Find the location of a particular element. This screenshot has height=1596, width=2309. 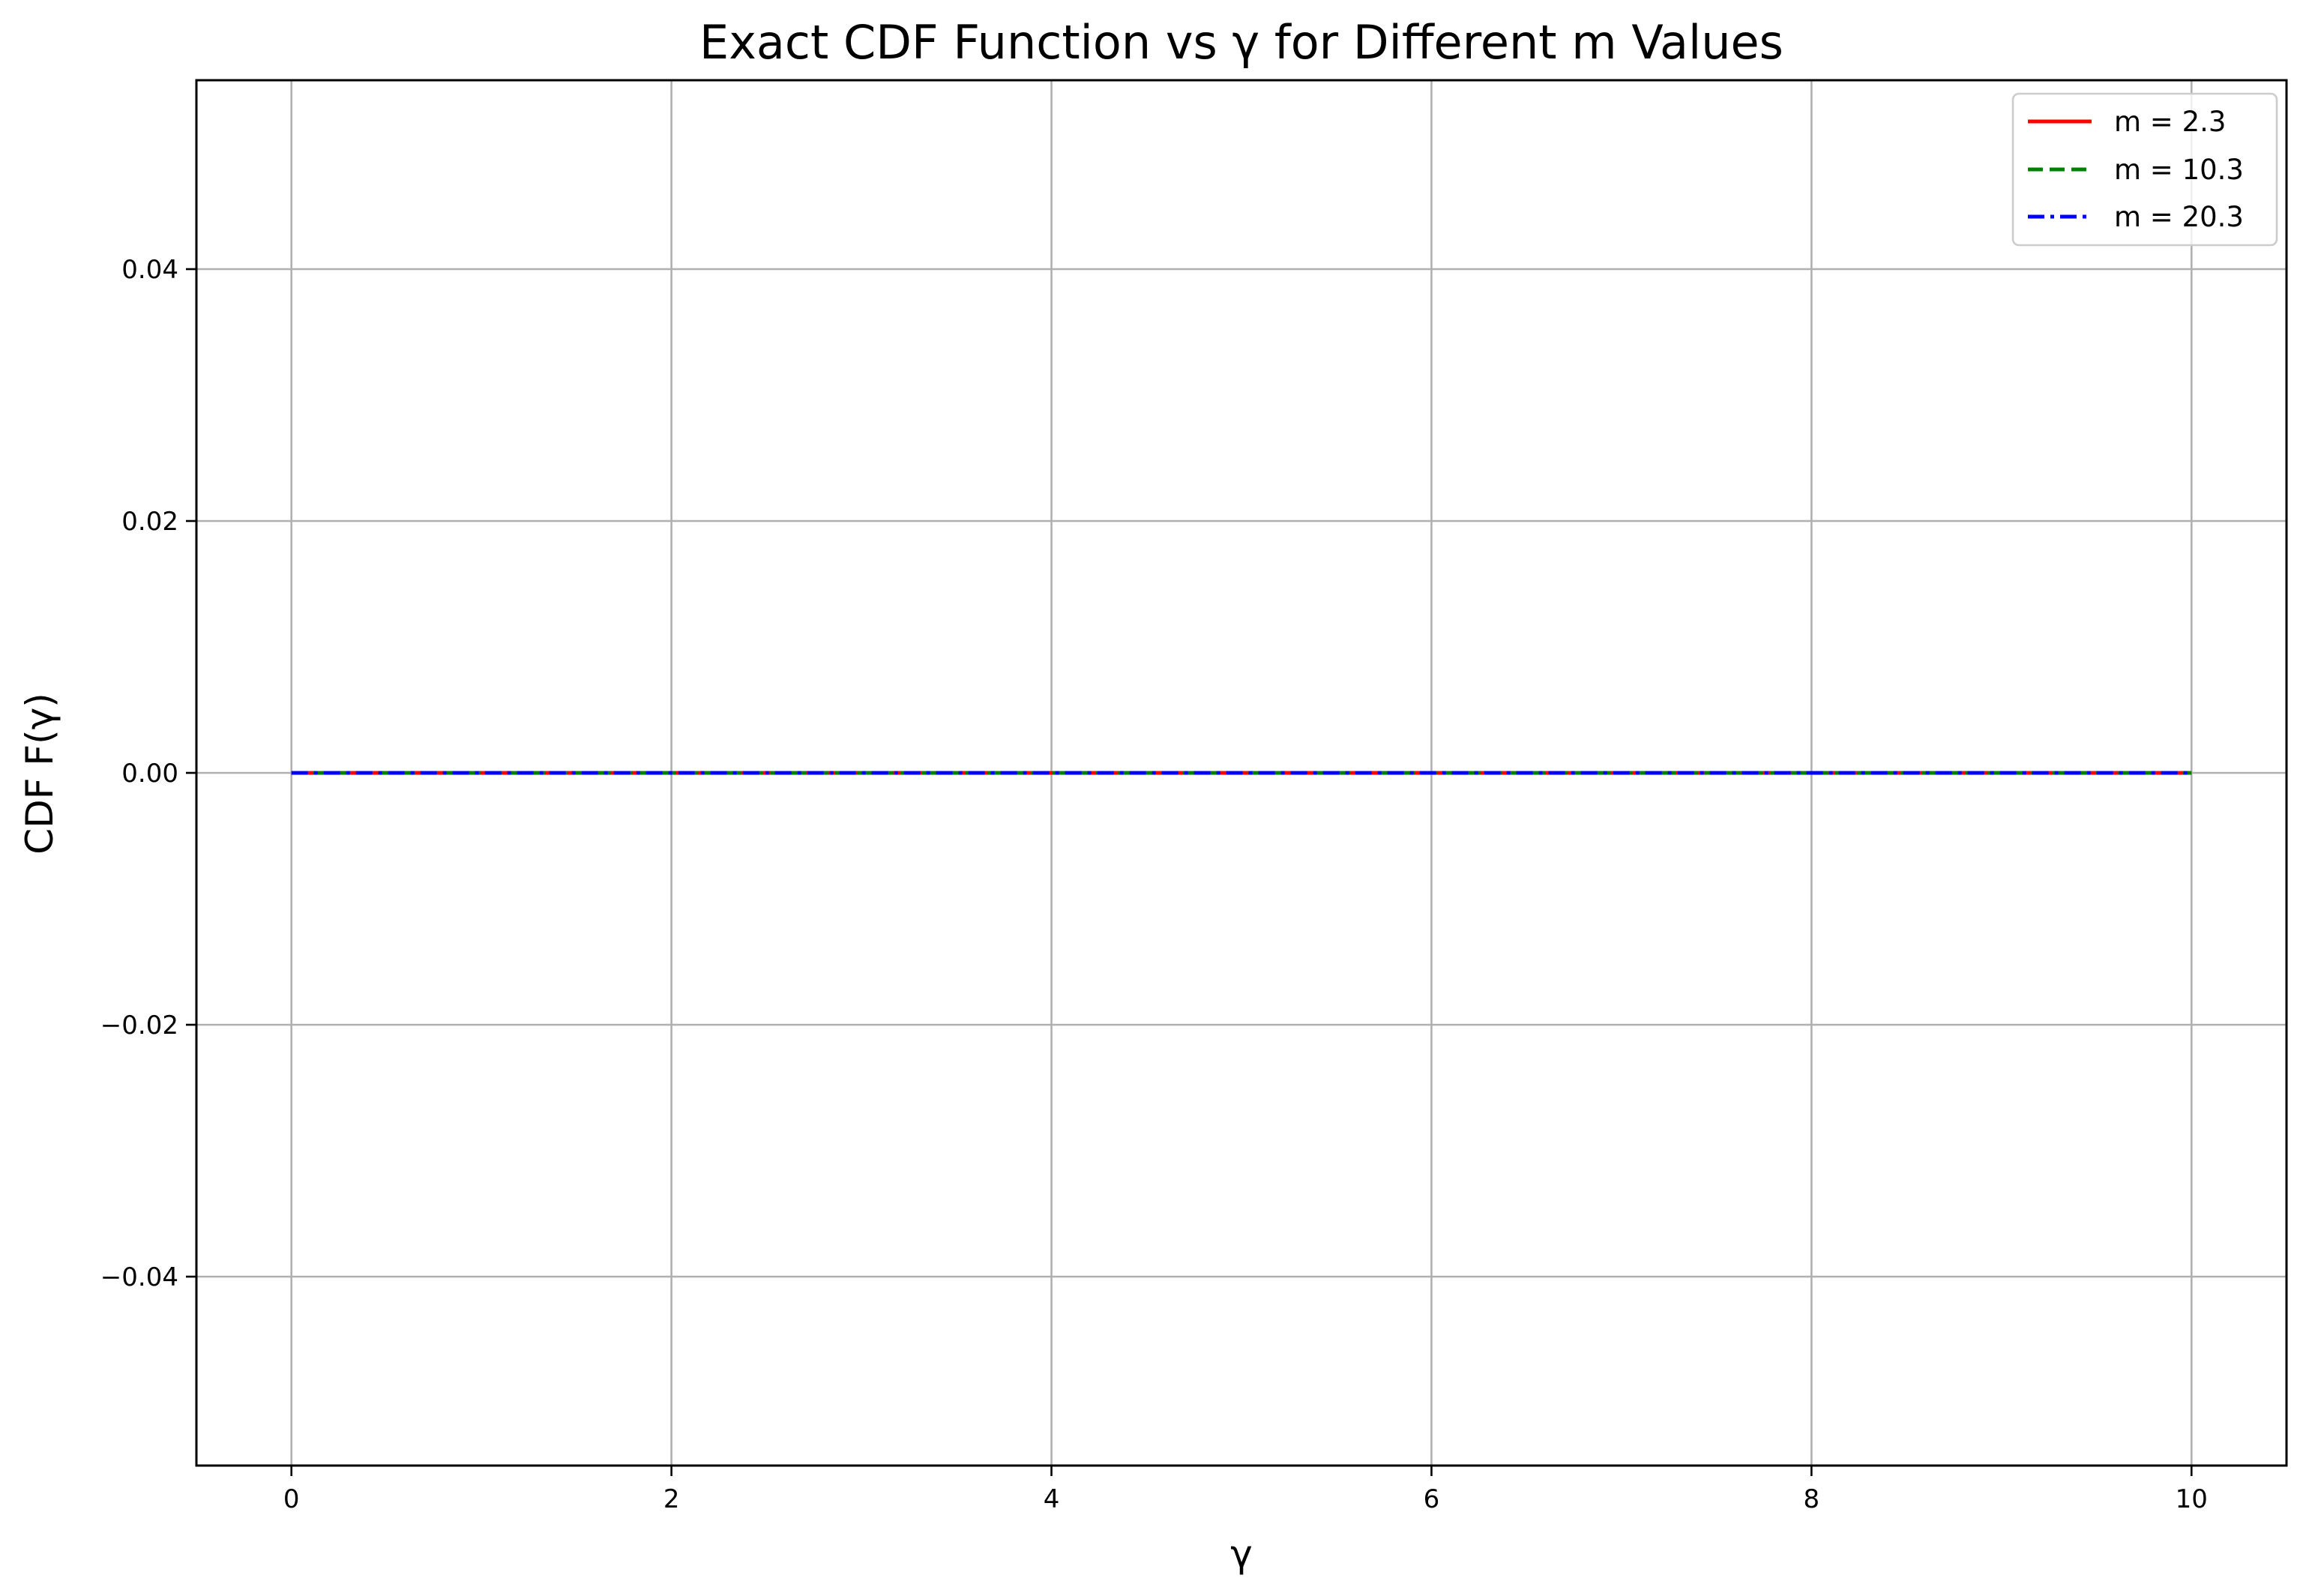

x-tick-label: 0 is located at coordinates (291, 1499).